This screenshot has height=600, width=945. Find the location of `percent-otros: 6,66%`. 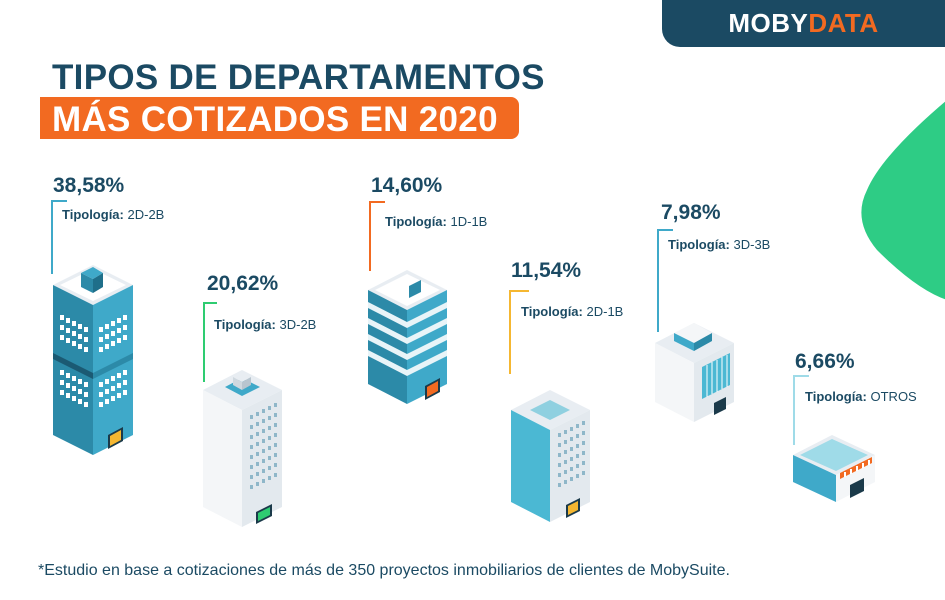

percent-otros: 6,66% is located at coordinates (825, 361).